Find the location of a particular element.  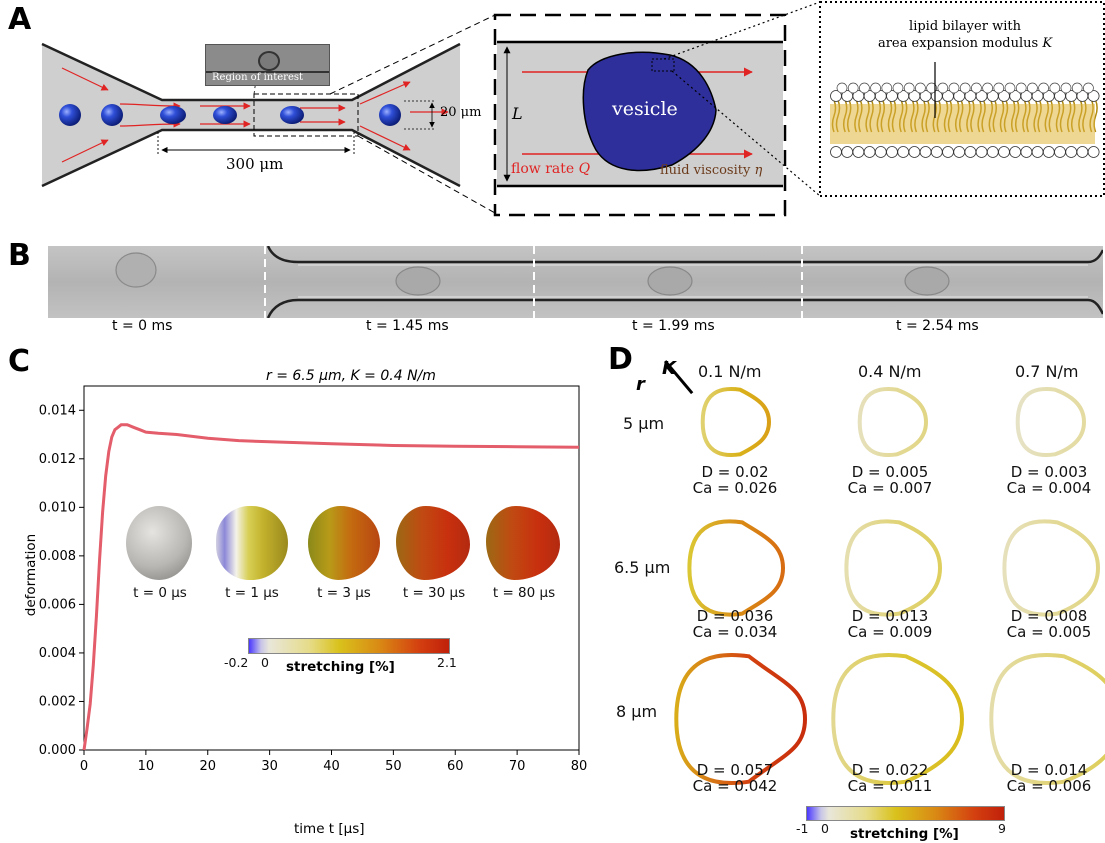

panel-letter-d: D is located at coordinates (620, 359).